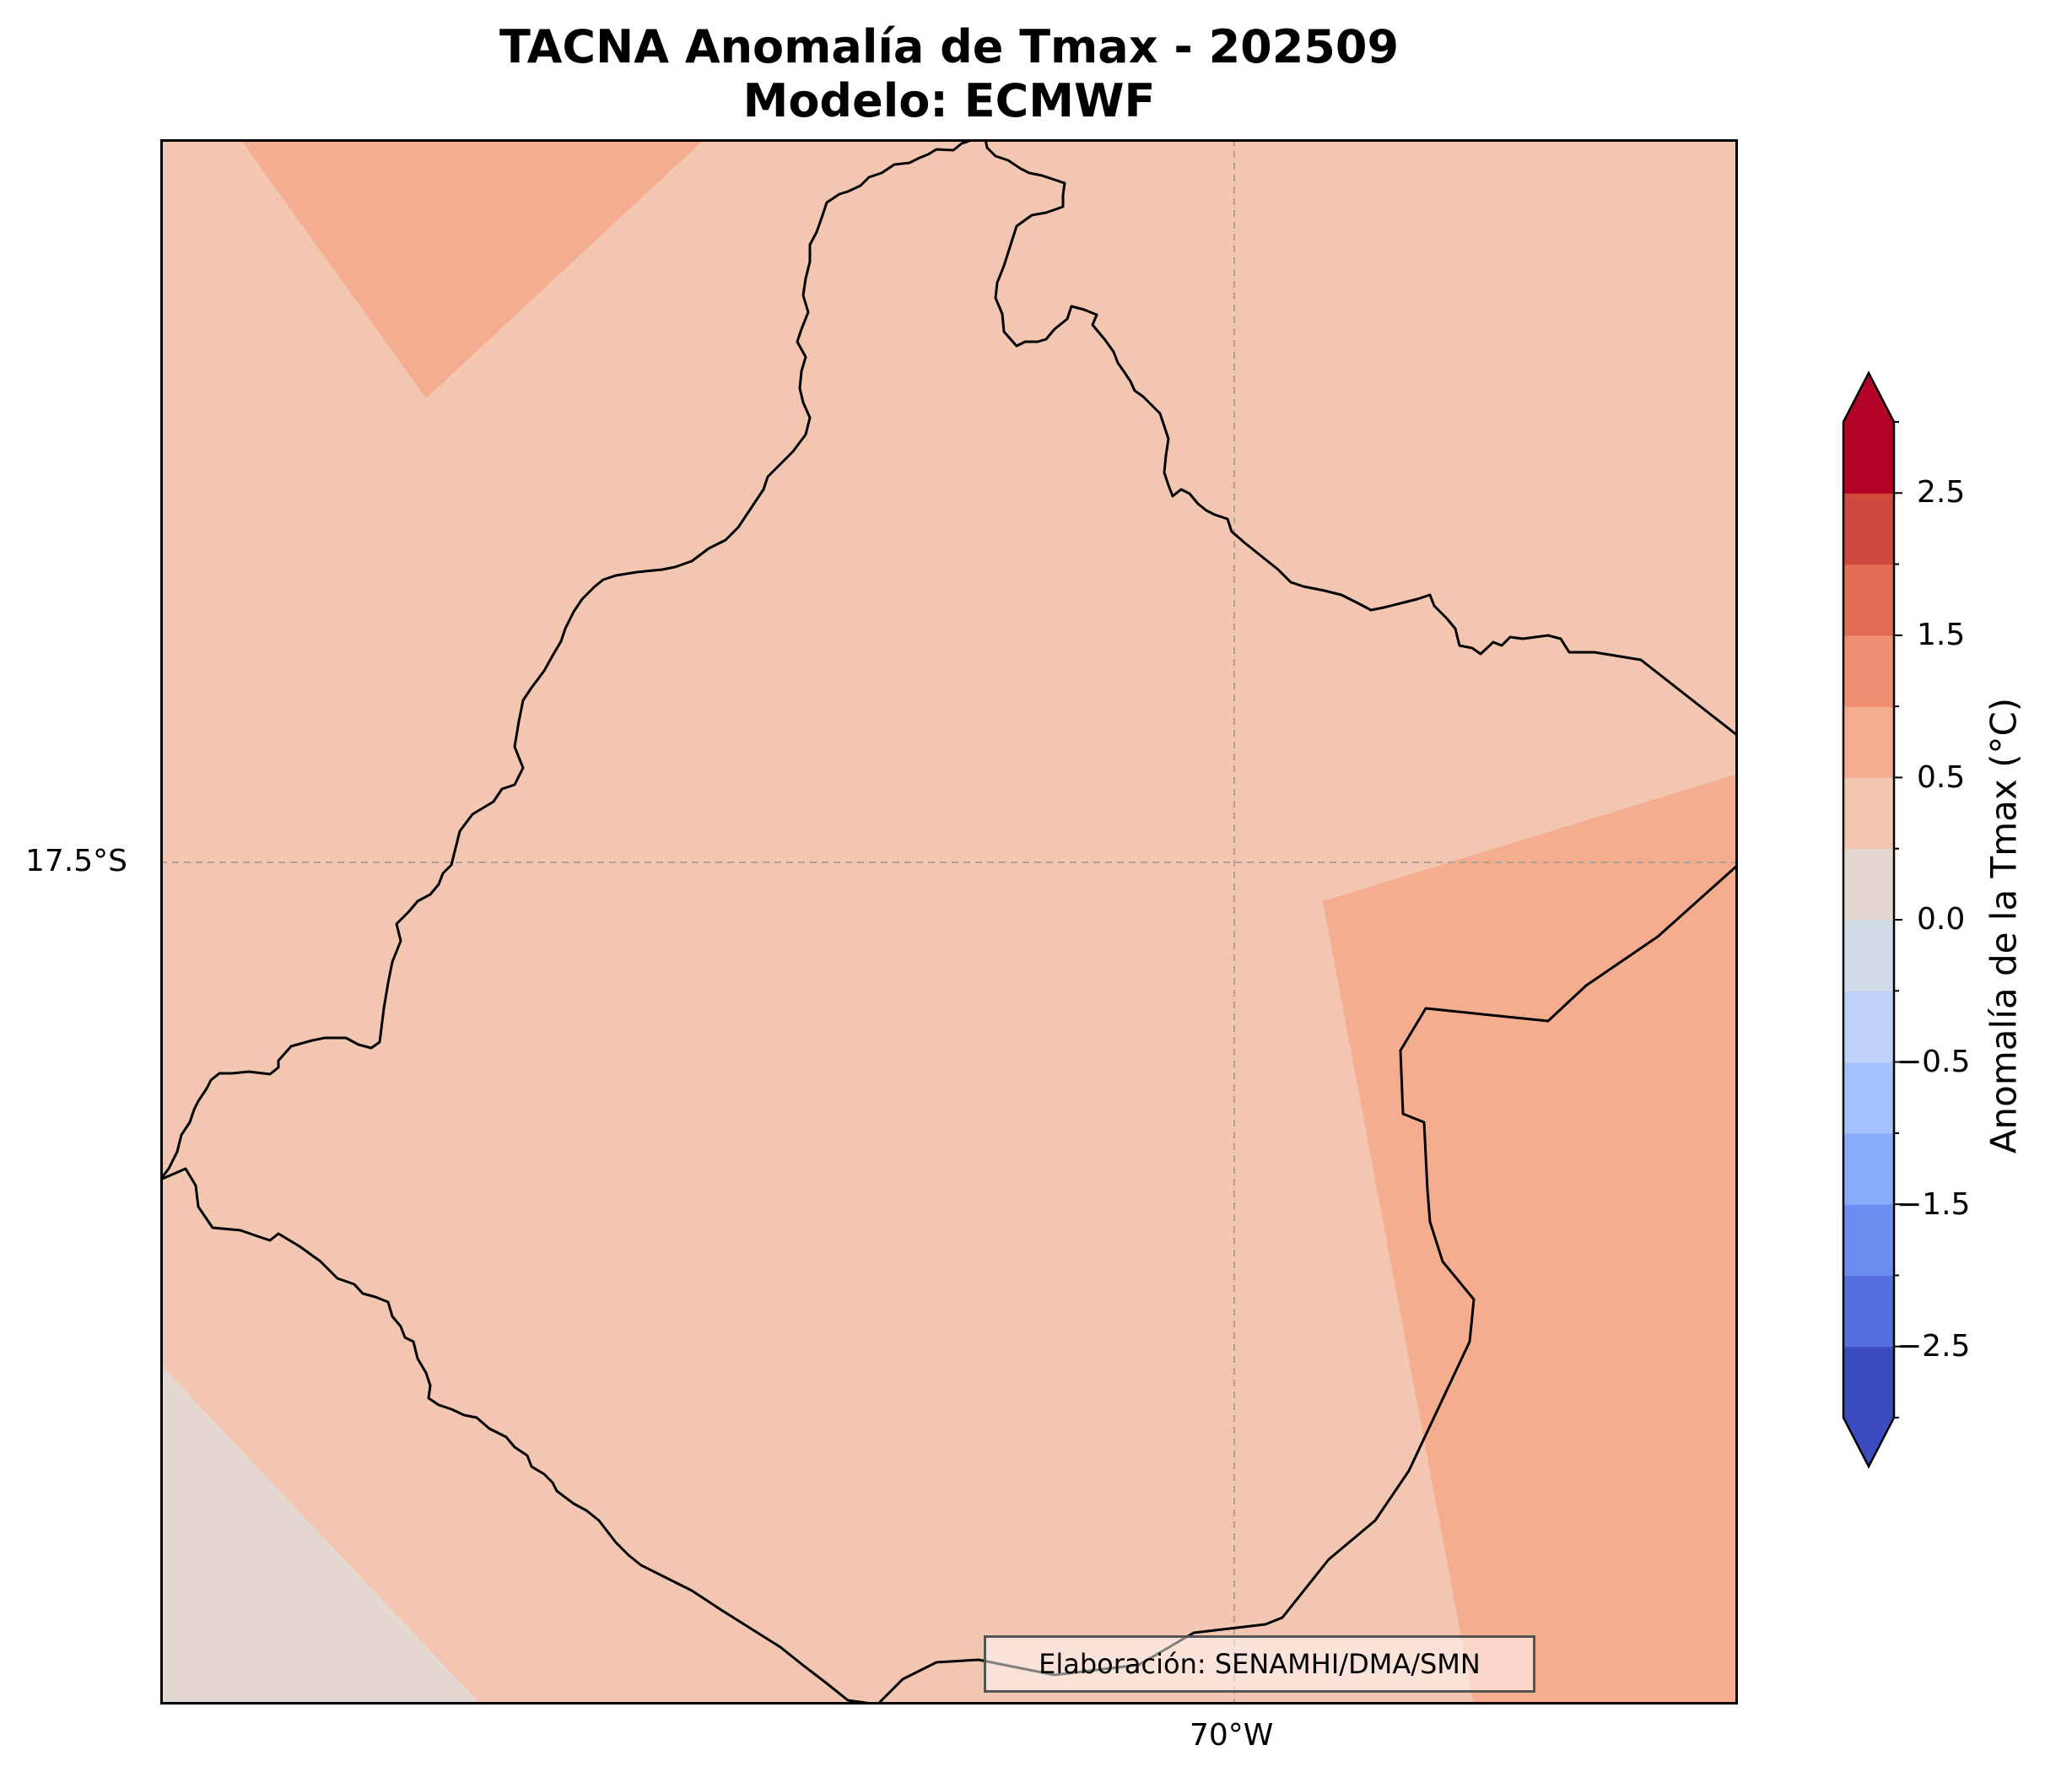 The width and height of the screenshot is (2072, 1772). Describe the element at coordinates (1941, 635) in the screenshot. I see `colorbar-tick-label: 1.5` at that location.